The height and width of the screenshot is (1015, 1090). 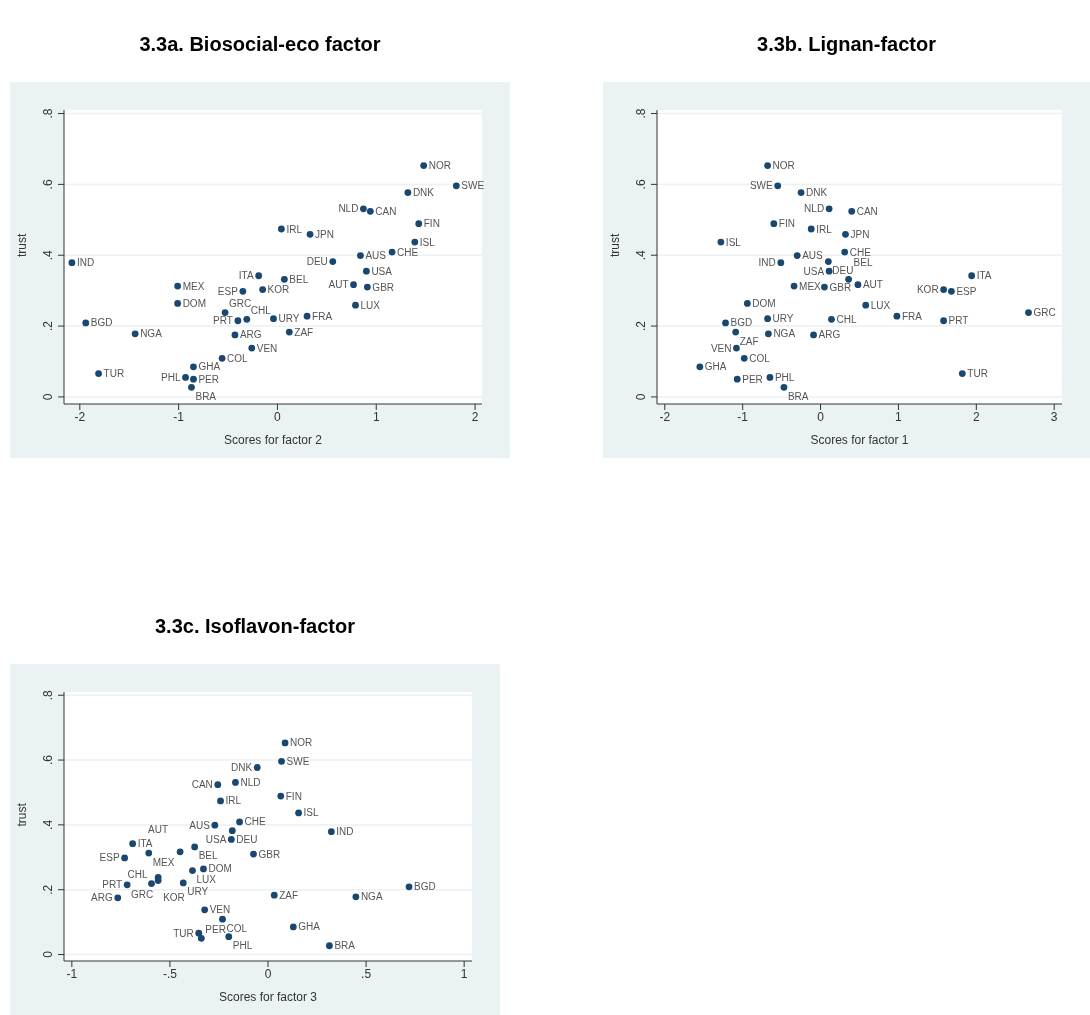 I want to click on data-label: CAN, so click(x=202, y=785).